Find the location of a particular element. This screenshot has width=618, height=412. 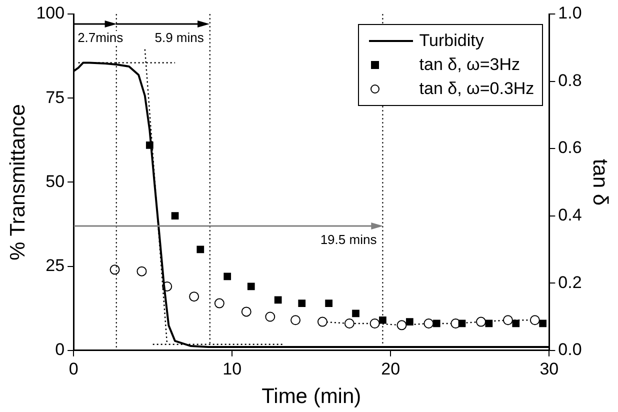

legend-label: tan δ, ω=0.3Hz is located at coordinates (476, 89).